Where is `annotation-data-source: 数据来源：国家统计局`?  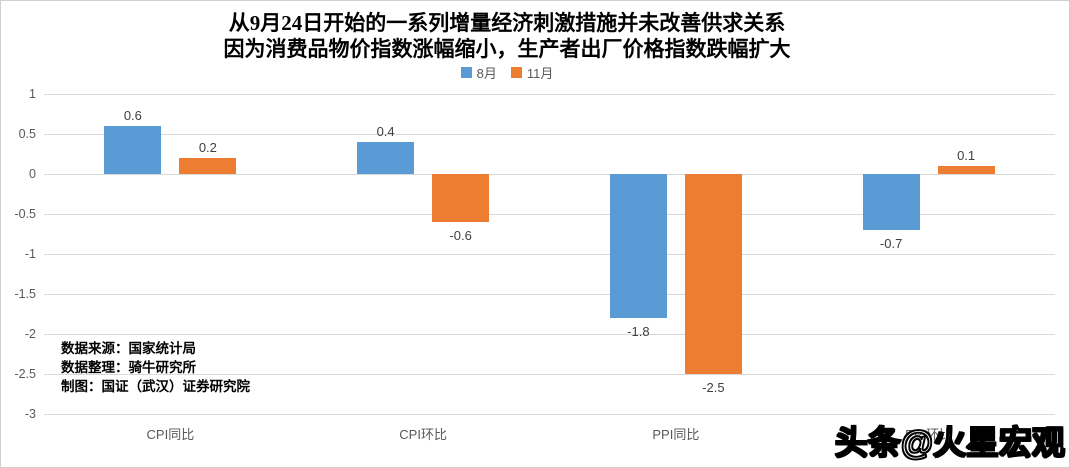
annotation-data-source: 数据来源：国家统计局 is located at coordinates (128, 348).